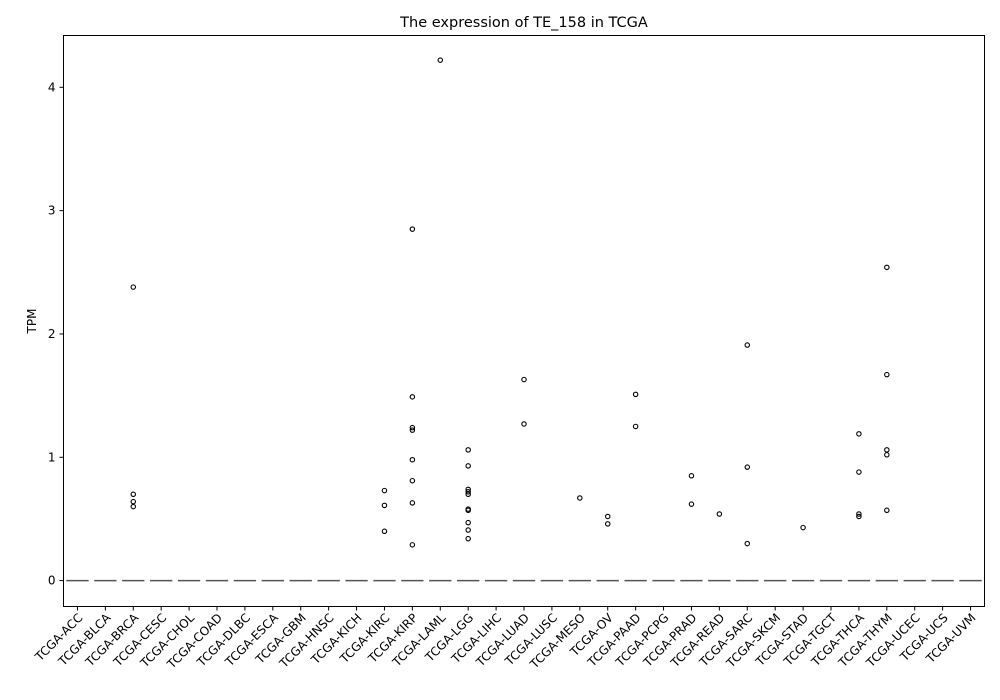 The height and width of the screenshot is (700, 1000). What do you see at coordinates (52, 211) in the screenshot?
I see `y-tick-label: 3` at bounding box center [52, 211].